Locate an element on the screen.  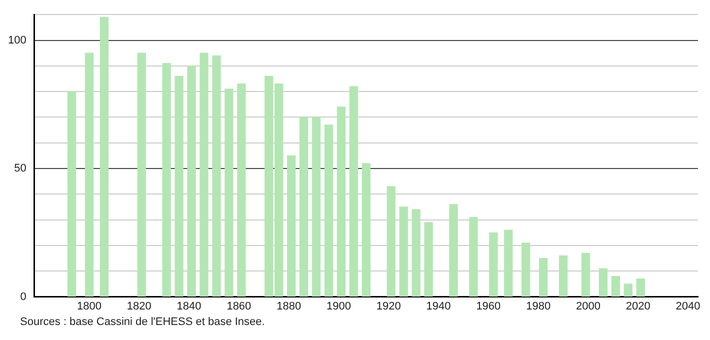
x-tick-label: 1960 is located at coordinates (488, 306).